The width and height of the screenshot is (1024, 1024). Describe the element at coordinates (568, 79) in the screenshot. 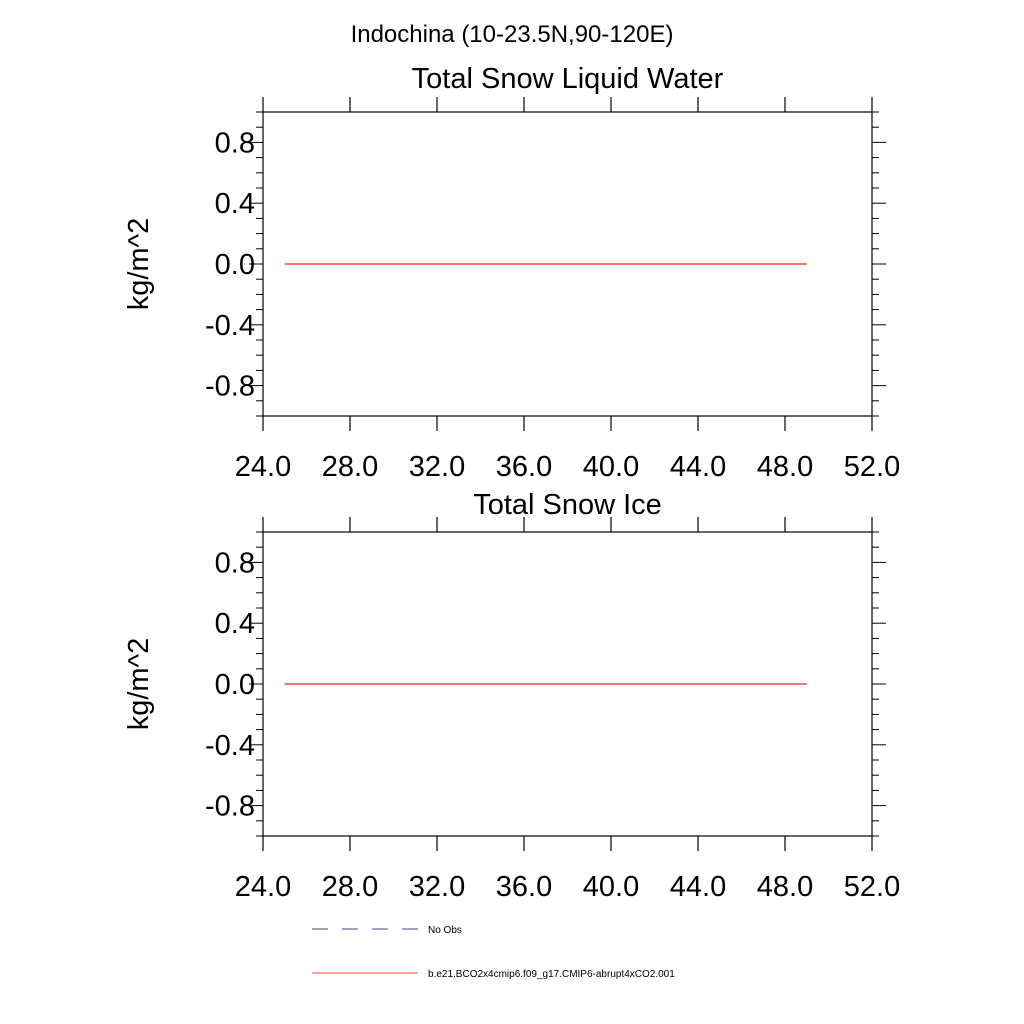

I see `chart-title: Total Snow Liquid Water` at that location.